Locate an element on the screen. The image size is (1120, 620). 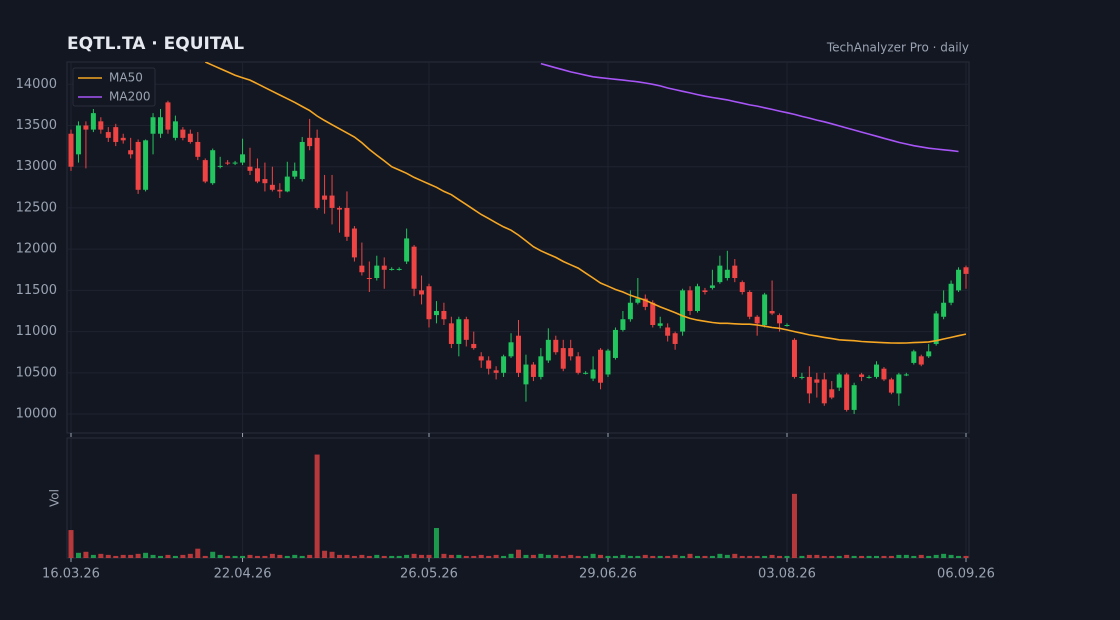
volume-label: Vol is located at coordinates (55, 498).